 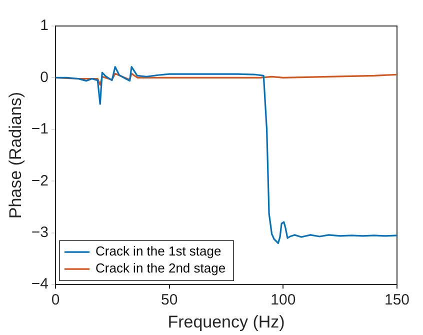 What do you see at coordinates (44, 77) in the screenshot?
I see `y-tick-label: 0` at bounding box center [44, 77].